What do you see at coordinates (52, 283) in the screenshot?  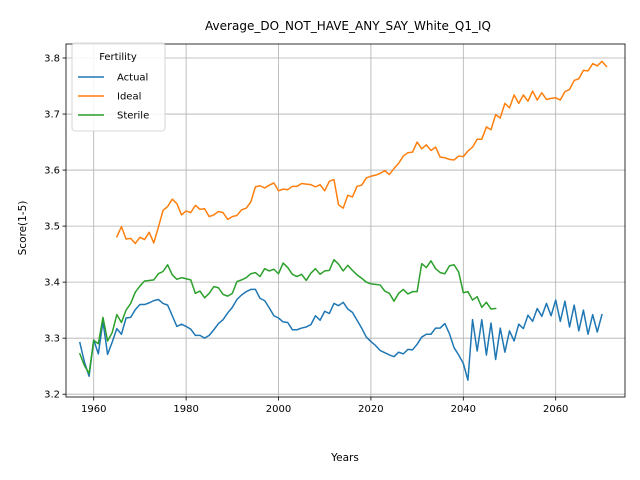 I see `y-tick-label: 3.4` at bounding box center [52, 283].